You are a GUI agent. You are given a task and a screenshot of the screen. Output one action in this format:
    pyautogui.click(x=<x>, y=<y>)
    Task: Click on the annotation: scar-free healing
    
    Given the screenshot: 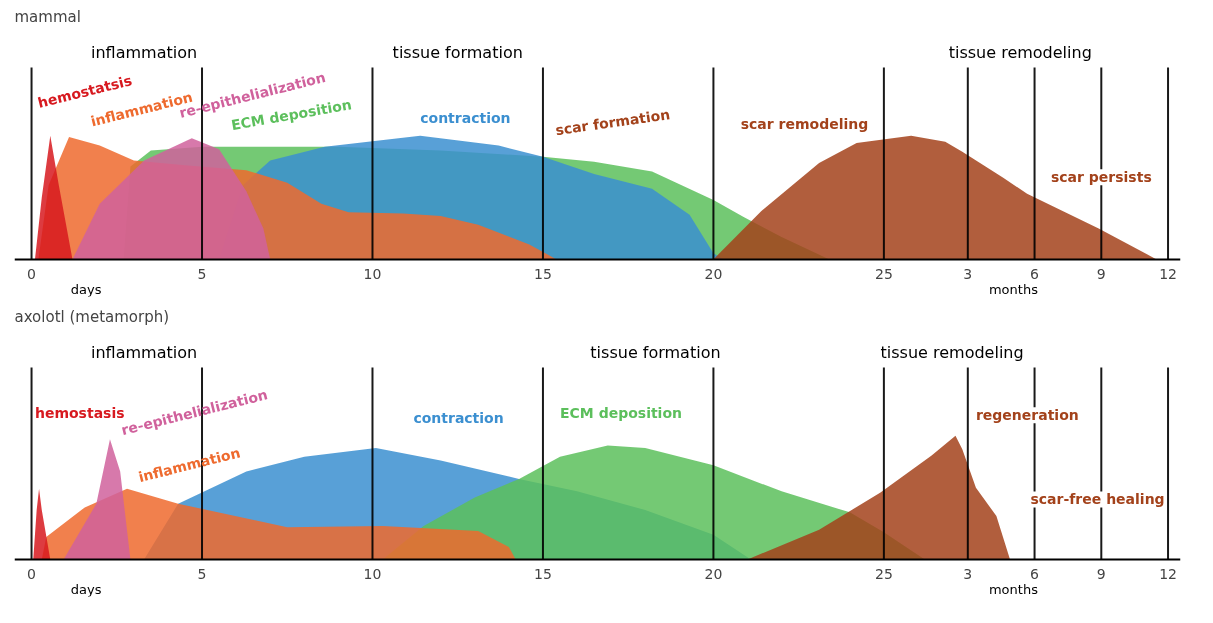 What is the action you would take?
    pyautogui.click(x=1097, y=499)
    